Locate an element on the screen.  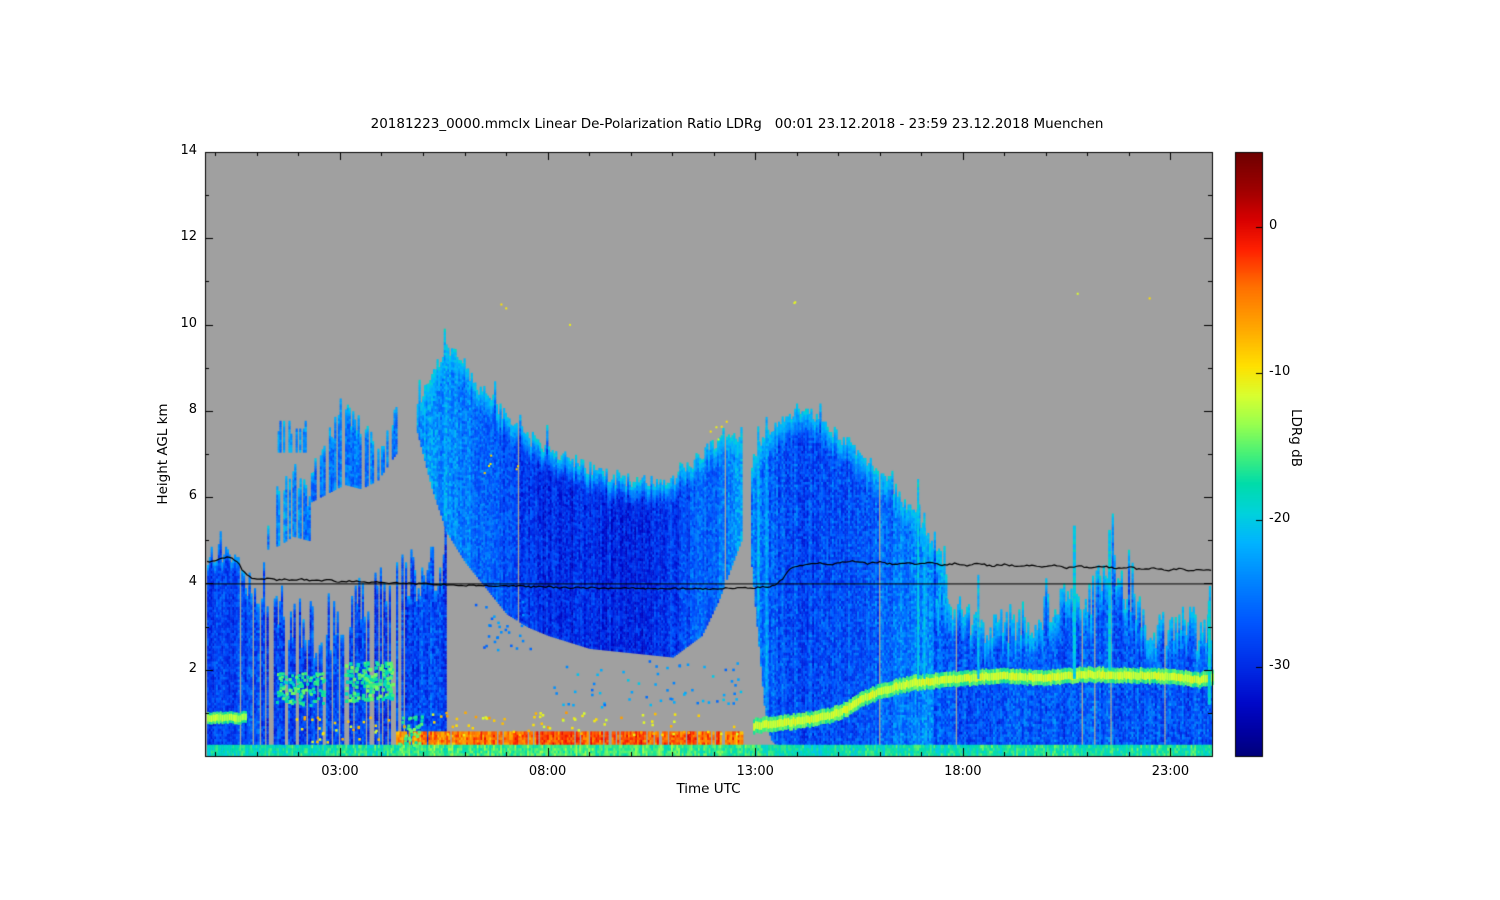
x-tick-label: 23:00 is located at coordinates (1170, 771).